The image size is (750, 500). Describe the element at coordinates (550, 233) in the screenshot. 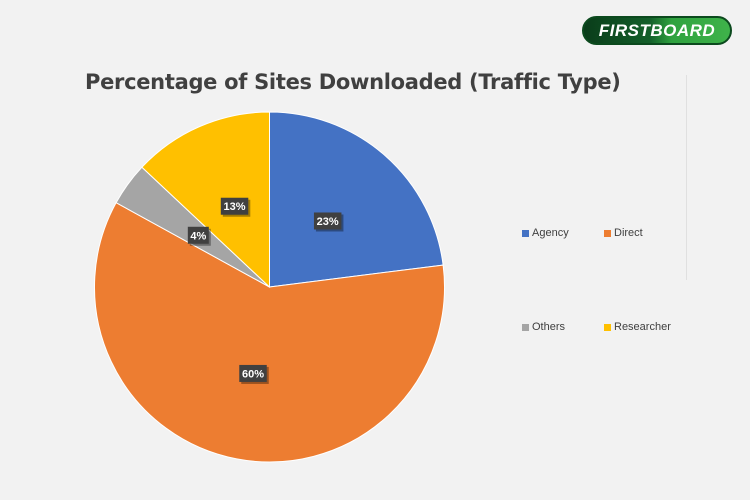

I see `legend-label: Agency` at that location.